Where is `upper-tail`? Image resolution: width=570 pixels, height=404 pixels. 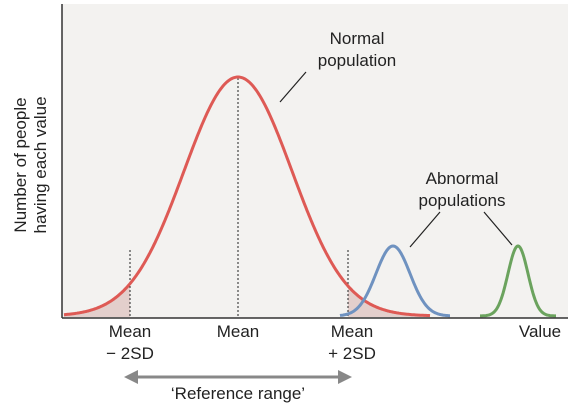
upper-tail is located at coordinates (389, 301).